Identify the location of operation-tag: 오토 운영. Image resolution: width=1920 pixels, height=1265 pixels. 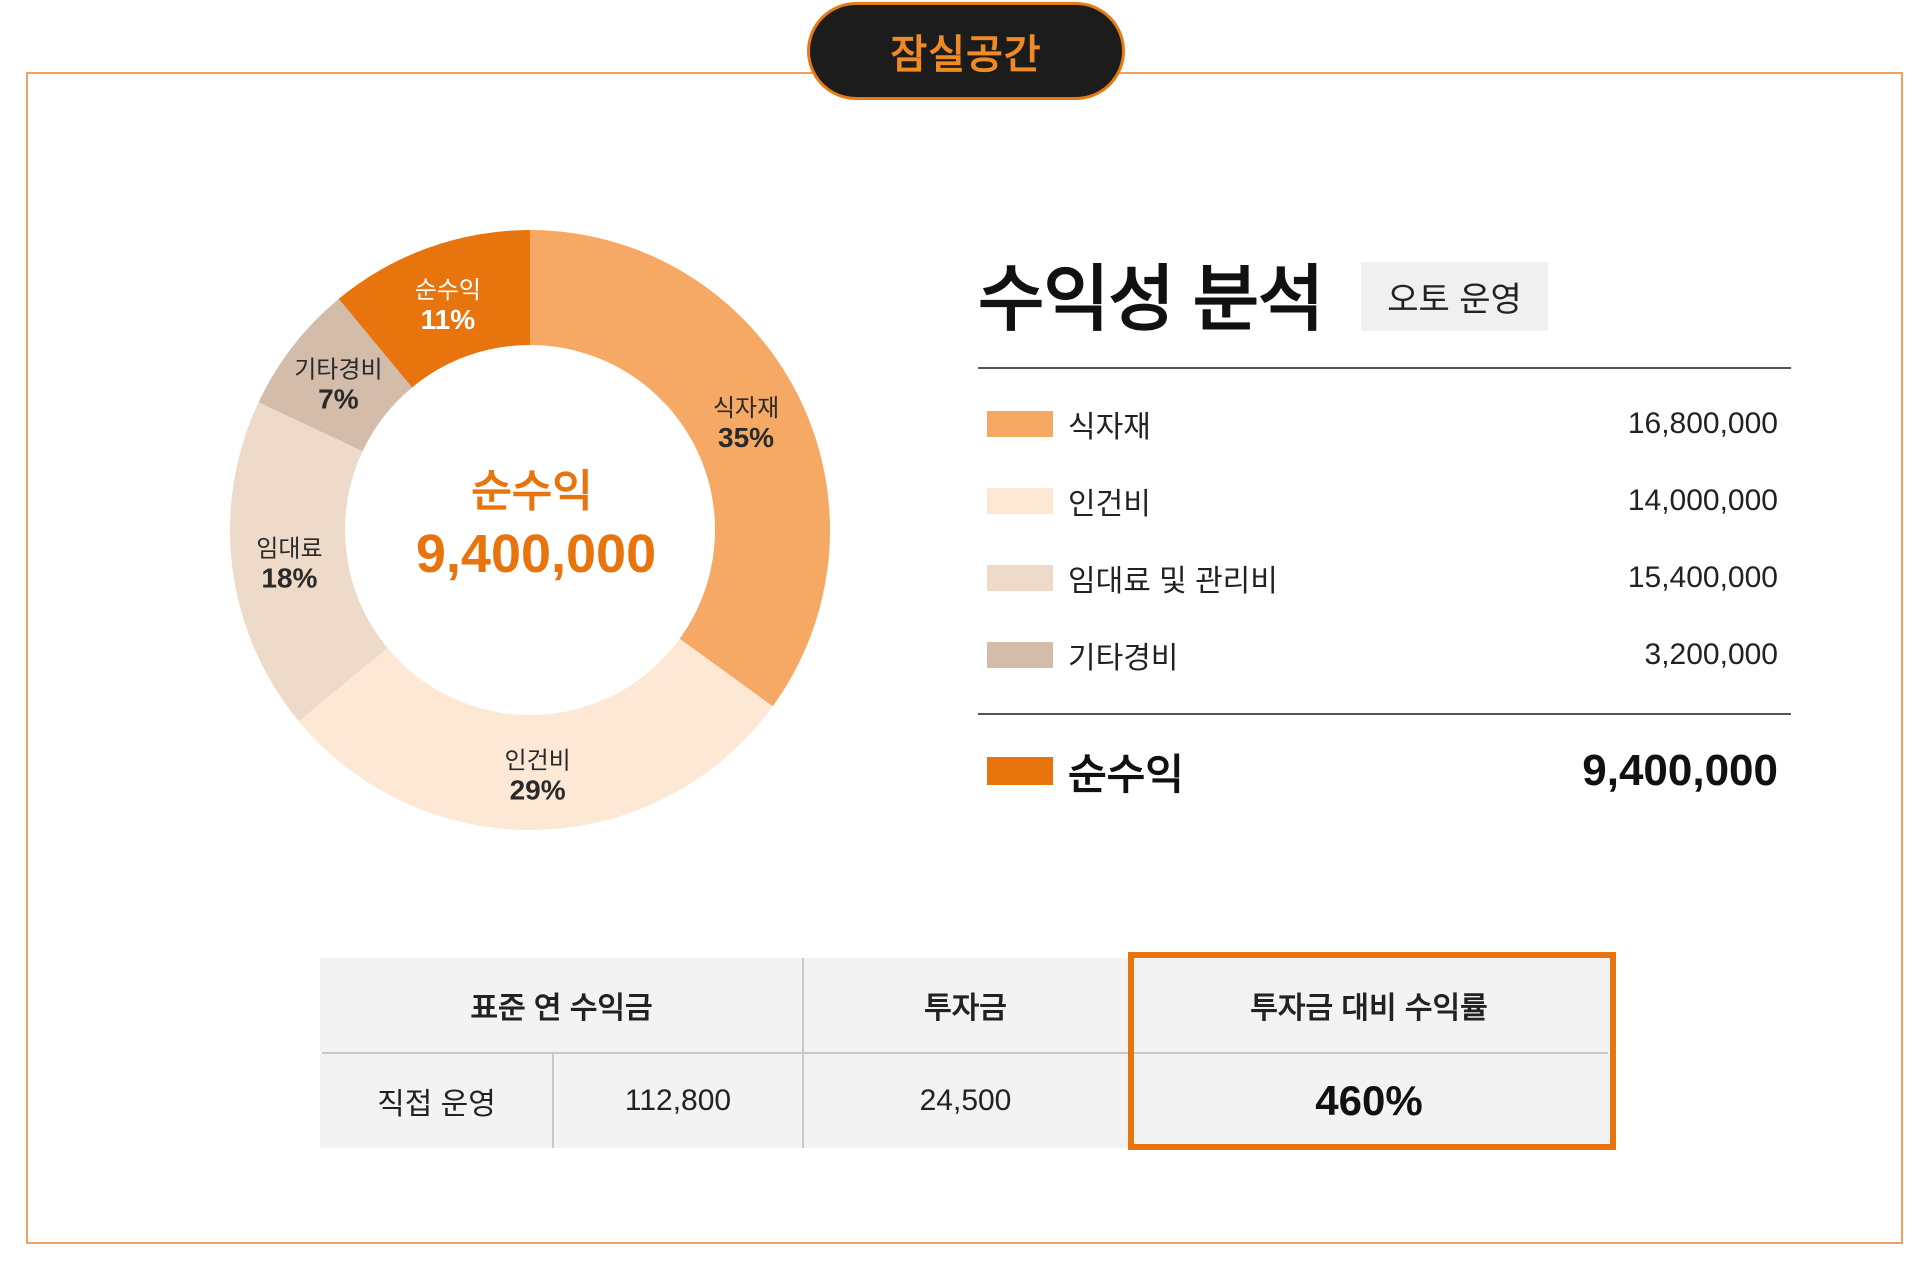
(1454, 296).